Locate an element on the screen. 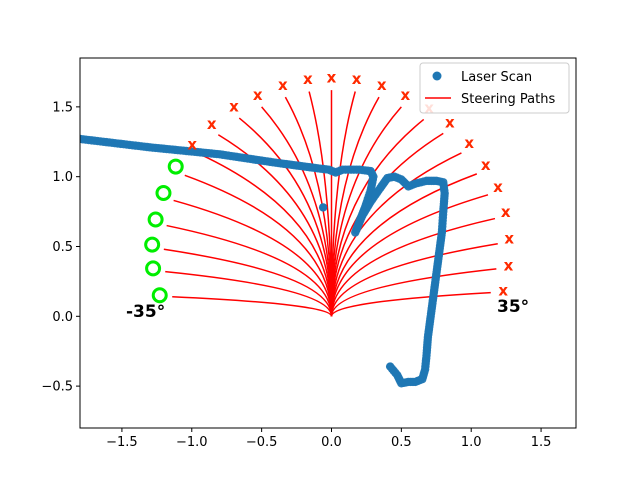 This screenshot has width=640, height=480. x-tick-label: −1.5 is located at coordinates (122, 442).